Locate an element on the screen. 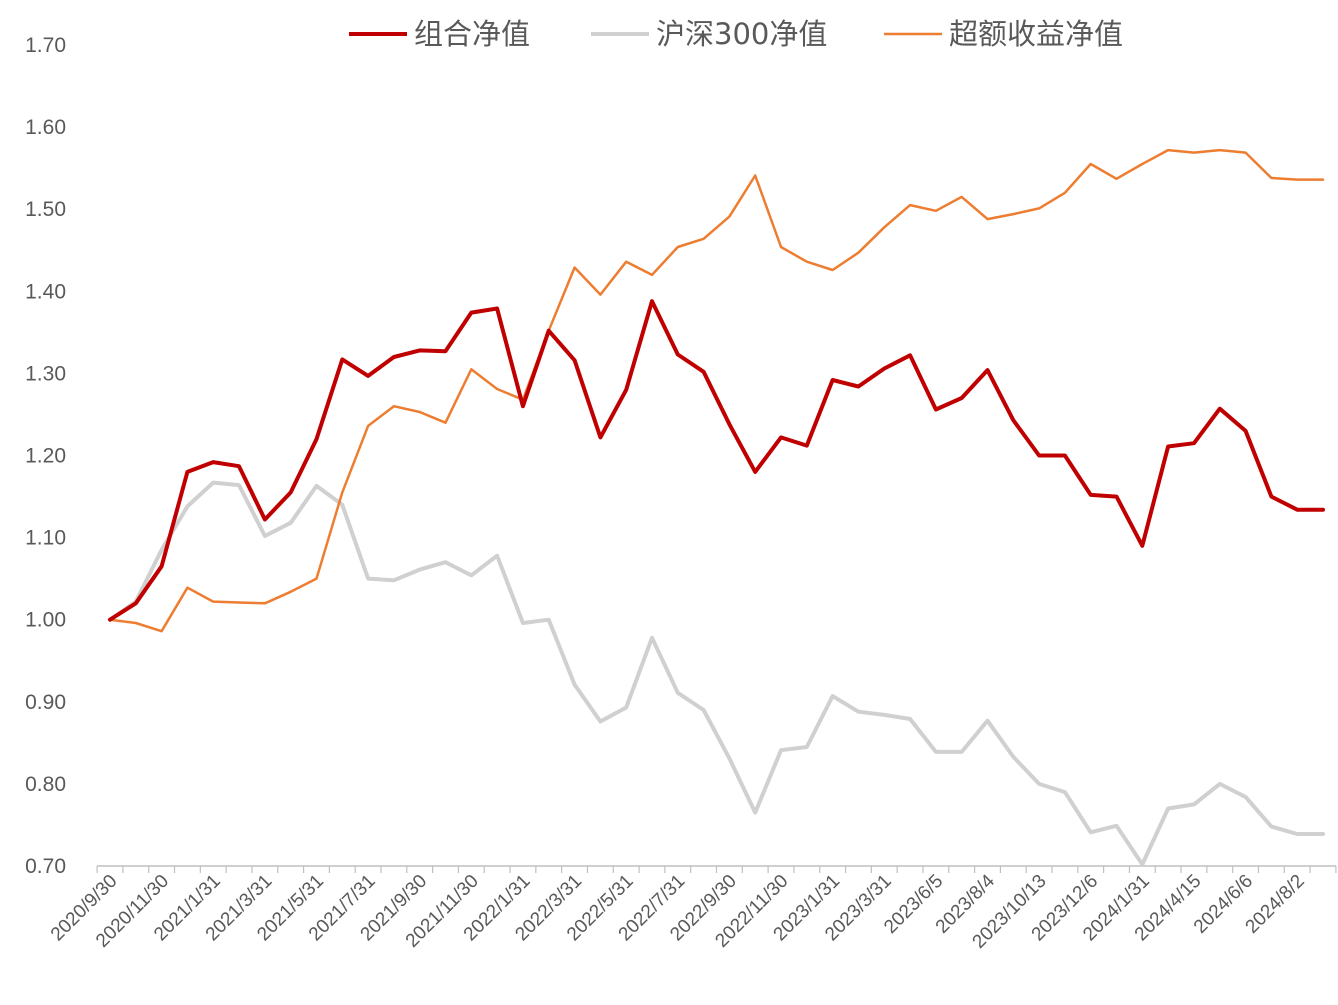  y-tick-label: 1.10 is located at coordinates (45, 538).